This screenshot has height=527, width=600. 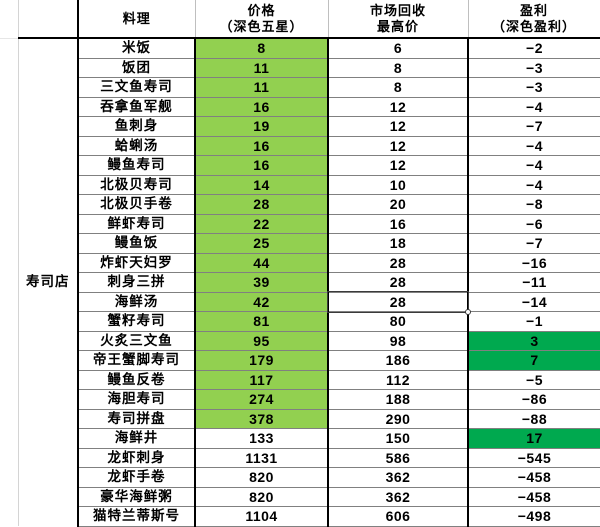 What do you see at coordinates (398, 184) in the screenshot?
I see `market-price-cell: 10` at bounding box center [398, 184].